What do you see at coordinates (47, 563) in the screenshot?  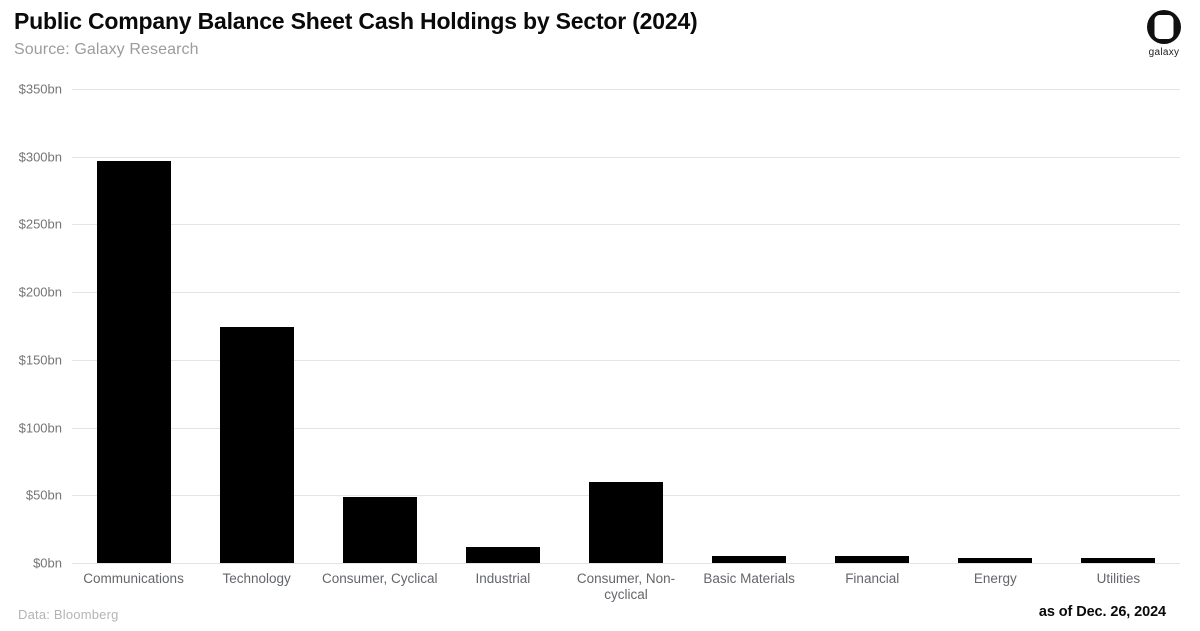 I see `y-tick-label-0: $0bn` at bounding box center [47, 563].